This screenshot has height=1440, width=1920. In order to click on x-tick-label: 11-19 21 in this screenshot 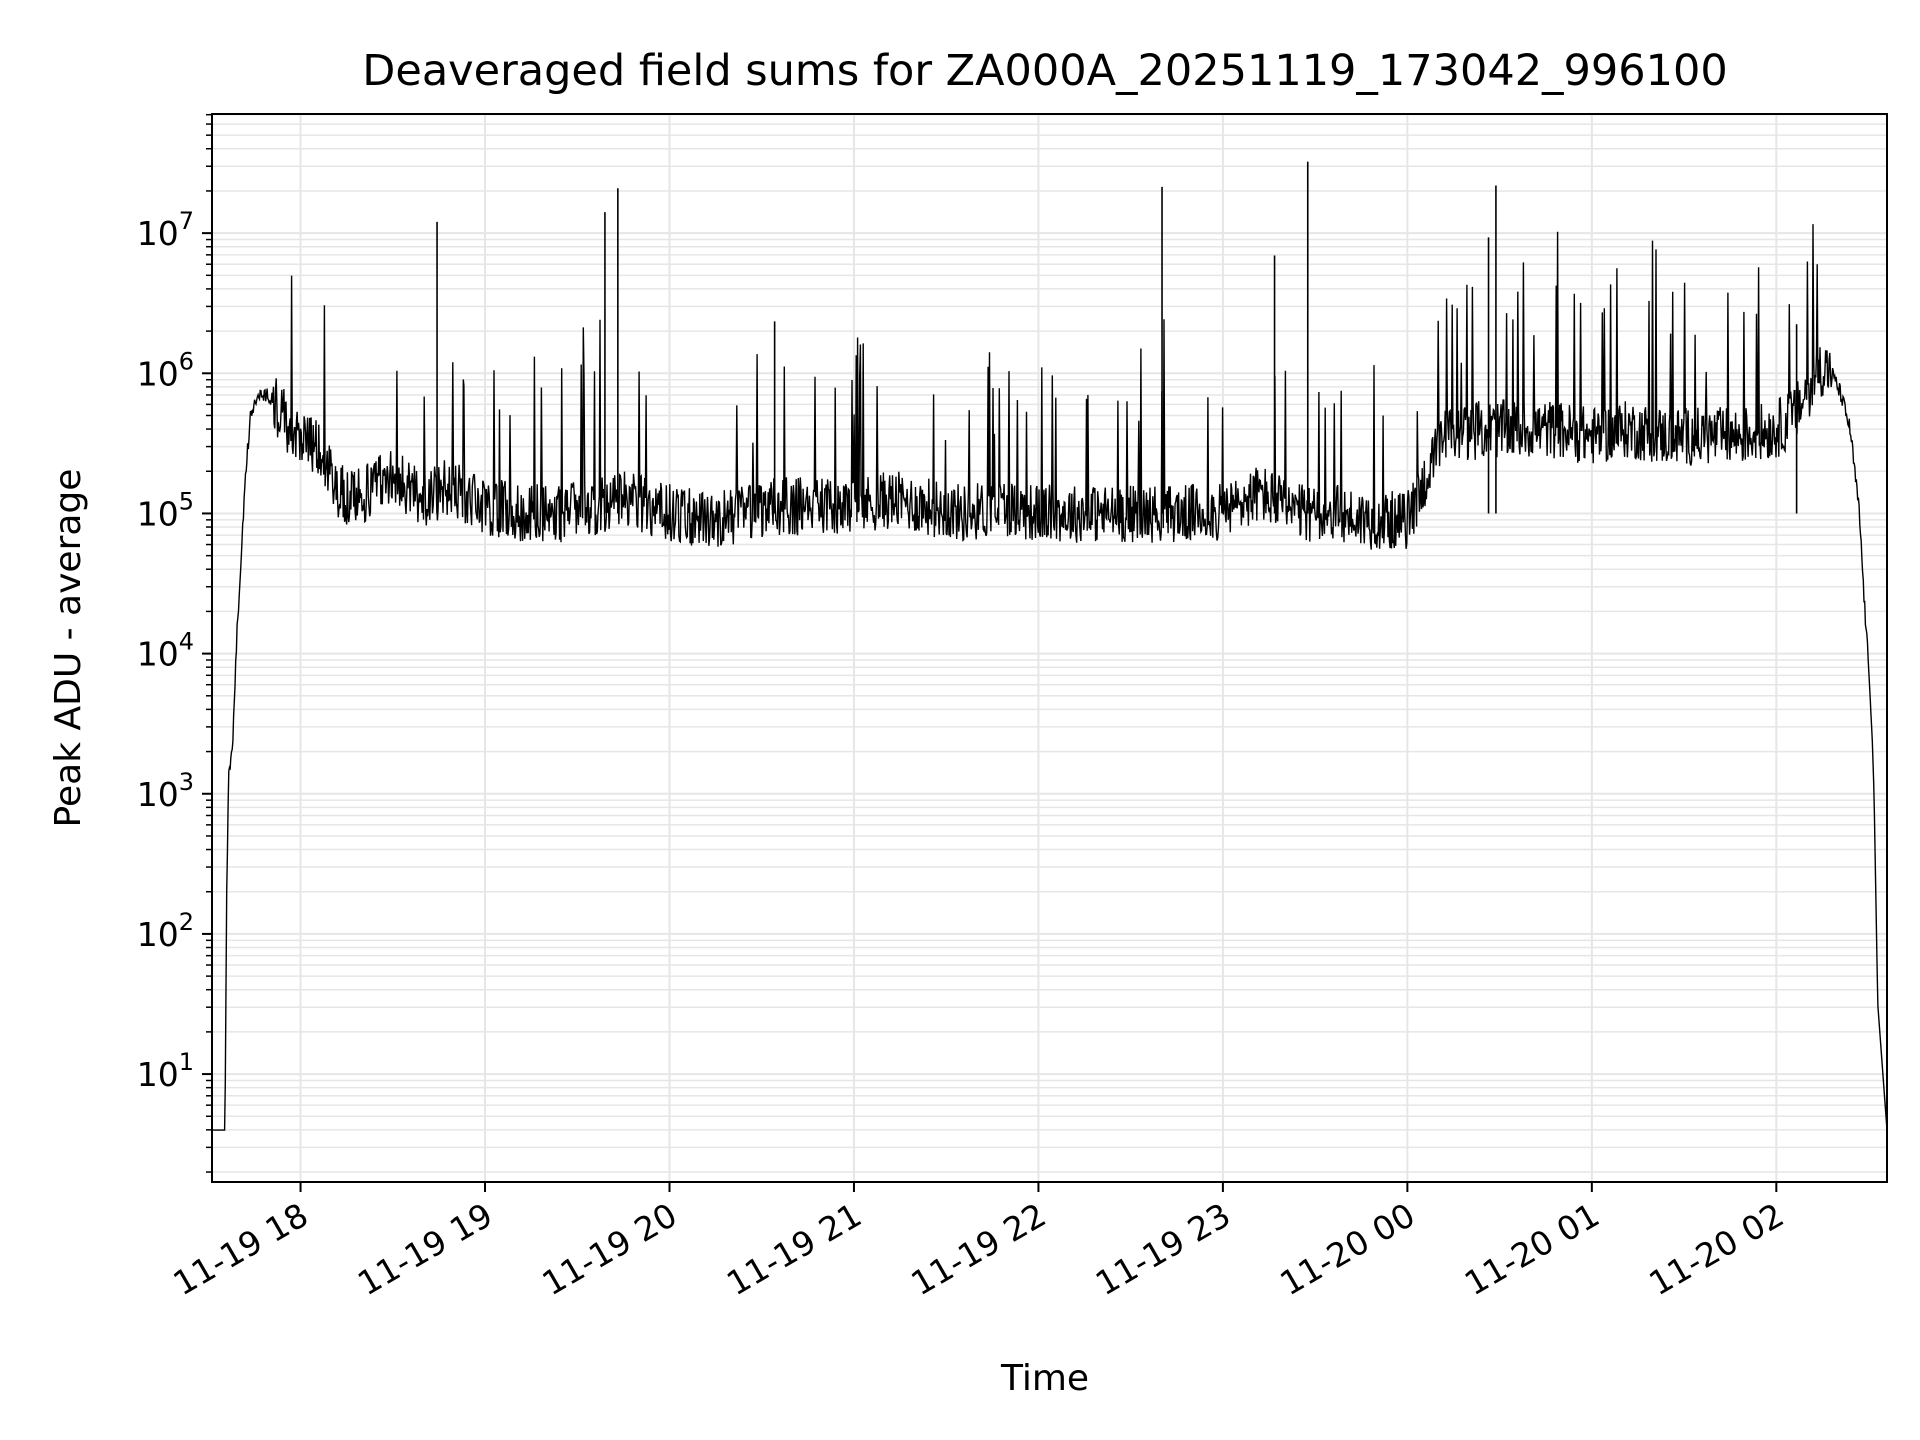, I will do `click(794, 1249)`.